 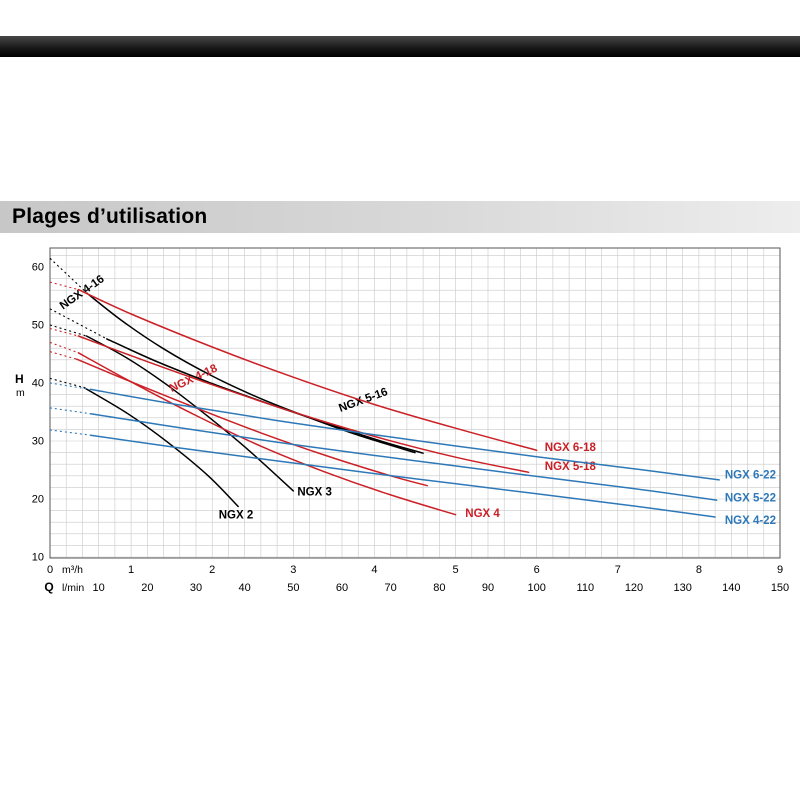 I want to click on x-tick-label-m3h: 7, so click(x=618, y=570).